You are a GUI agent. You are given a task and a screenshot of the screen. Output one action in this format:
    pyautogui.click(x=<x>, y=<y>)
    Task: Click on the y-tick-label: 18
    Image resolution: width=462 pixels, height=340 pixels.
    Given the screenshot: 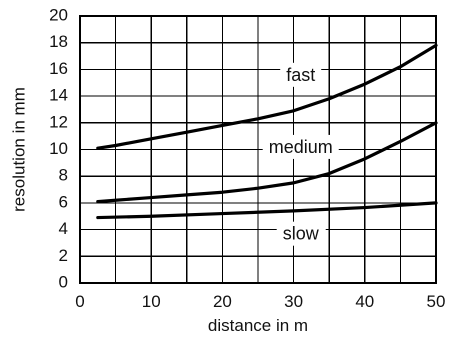 What is the action you would take?
    pyautogui.click(x=58, y=41)
    